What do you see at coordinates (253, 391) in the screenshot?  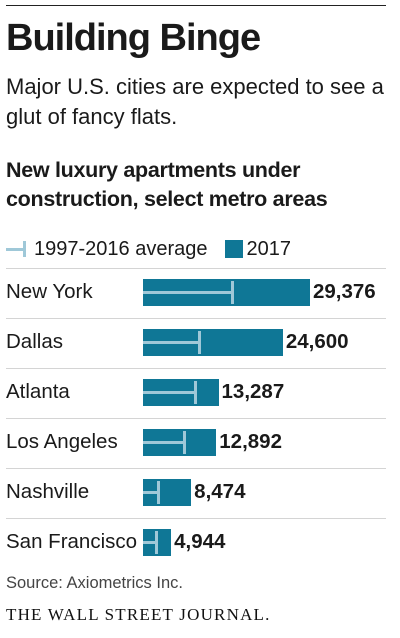 I see `value-label: 13,287` at bounding box center [253, 391].